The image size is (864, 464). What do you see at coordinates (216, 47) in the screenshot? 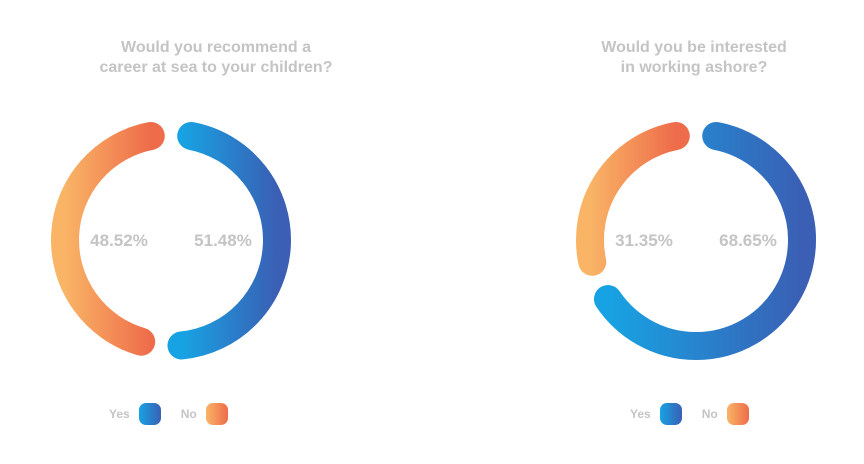
I see `chart-title-line-1: Would you recommend a` at bounding box center [216, 47].